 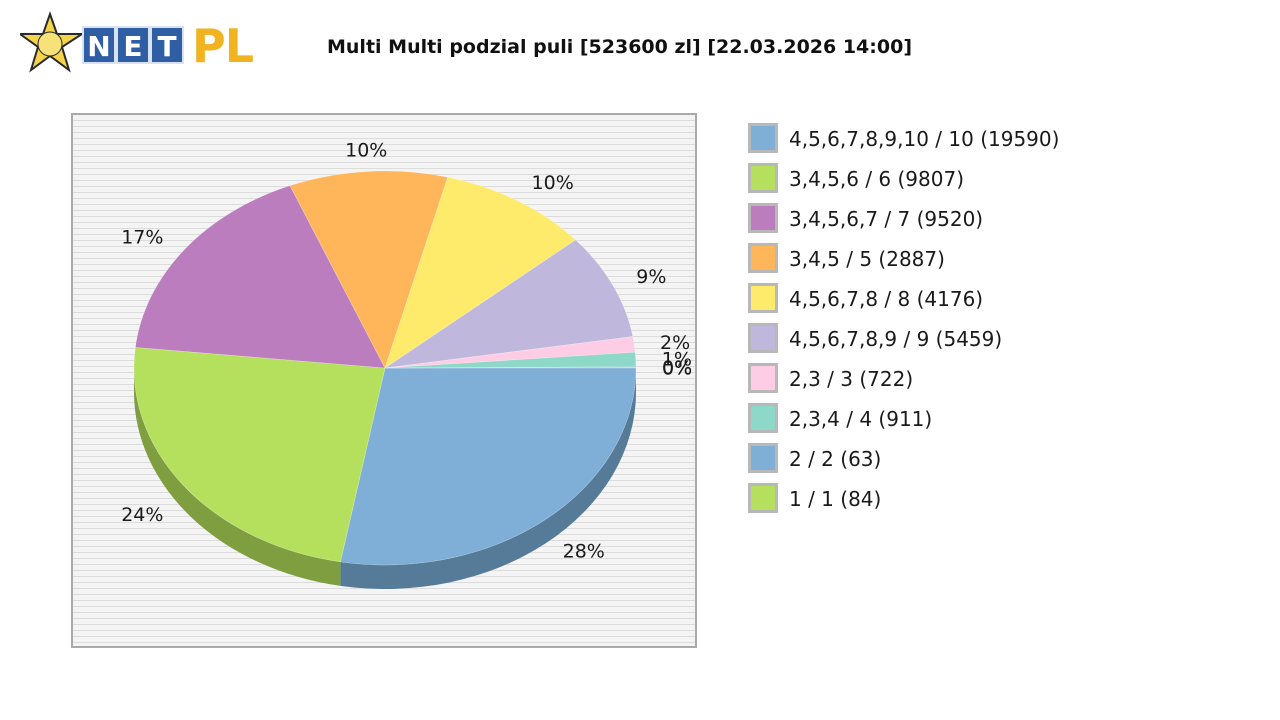 What do you see at coordinates (675, 343) in the screenshot?
I see `slice-percent-label: 2%` at bounding box center [675, 343].